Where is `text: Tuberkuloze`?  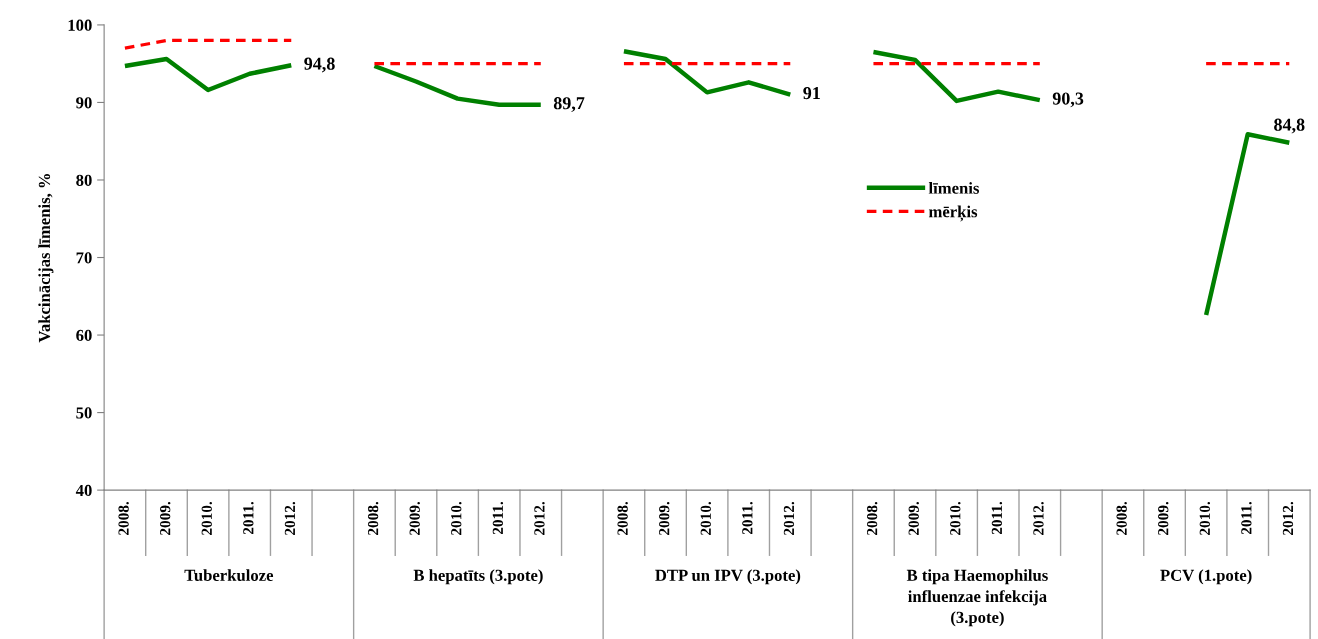
text: Tuberkuloze is located at coordinates (229, 575).